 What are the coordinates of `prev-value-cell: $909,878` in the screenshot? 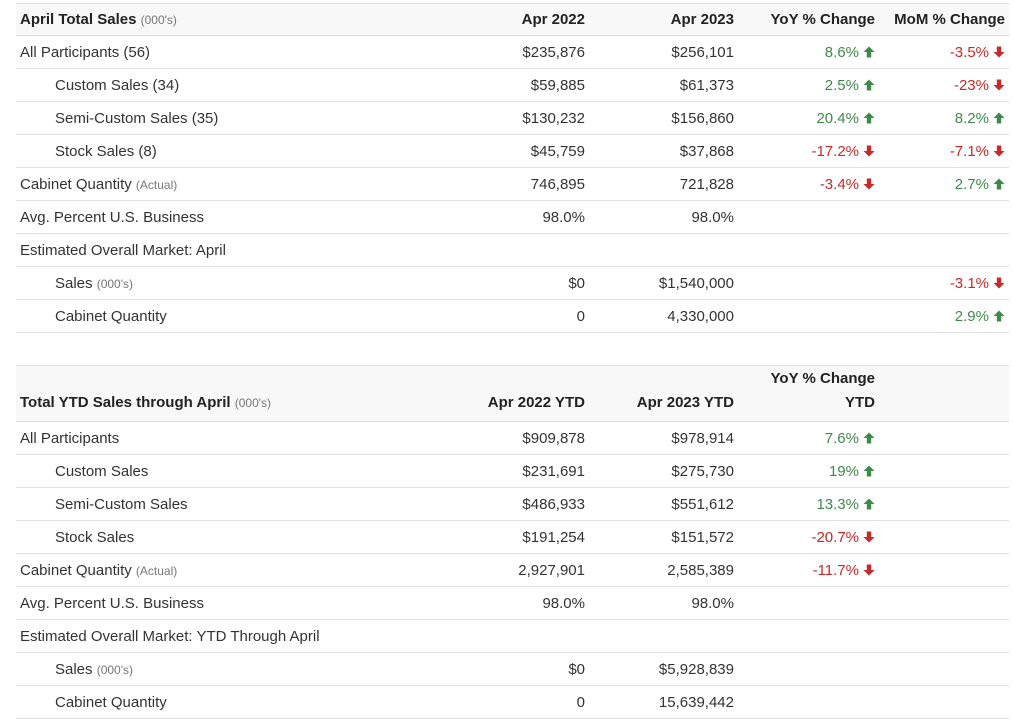 It's located at (507, 438).